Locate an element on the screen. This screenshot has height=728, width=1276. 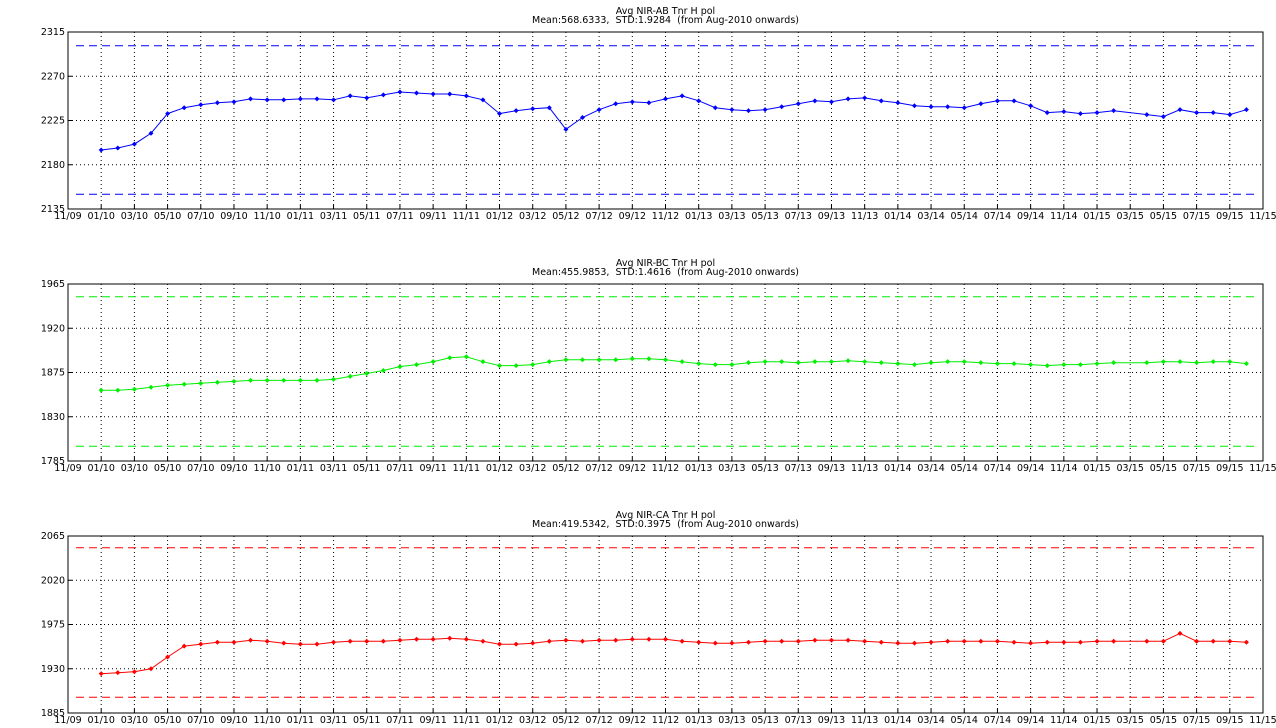
y-tick-label: 2065 is located at coordinates (53, 536).